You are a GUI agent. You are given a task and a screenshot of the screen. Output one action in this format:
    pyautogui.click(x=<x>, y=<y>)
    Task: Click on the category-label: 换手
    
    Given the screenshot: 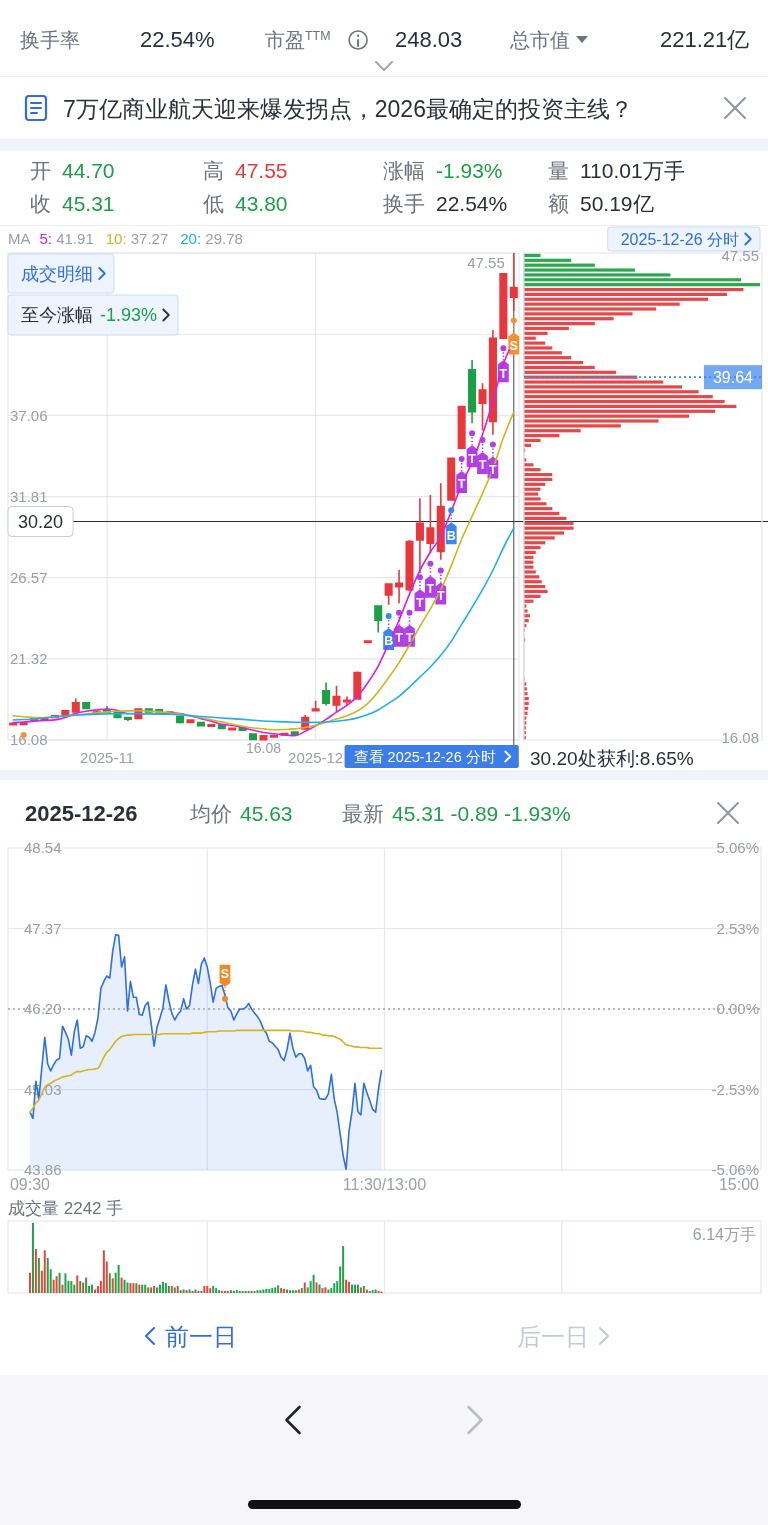 What is the action you would take?
    pyautogui.click(x=404, y=203)
    